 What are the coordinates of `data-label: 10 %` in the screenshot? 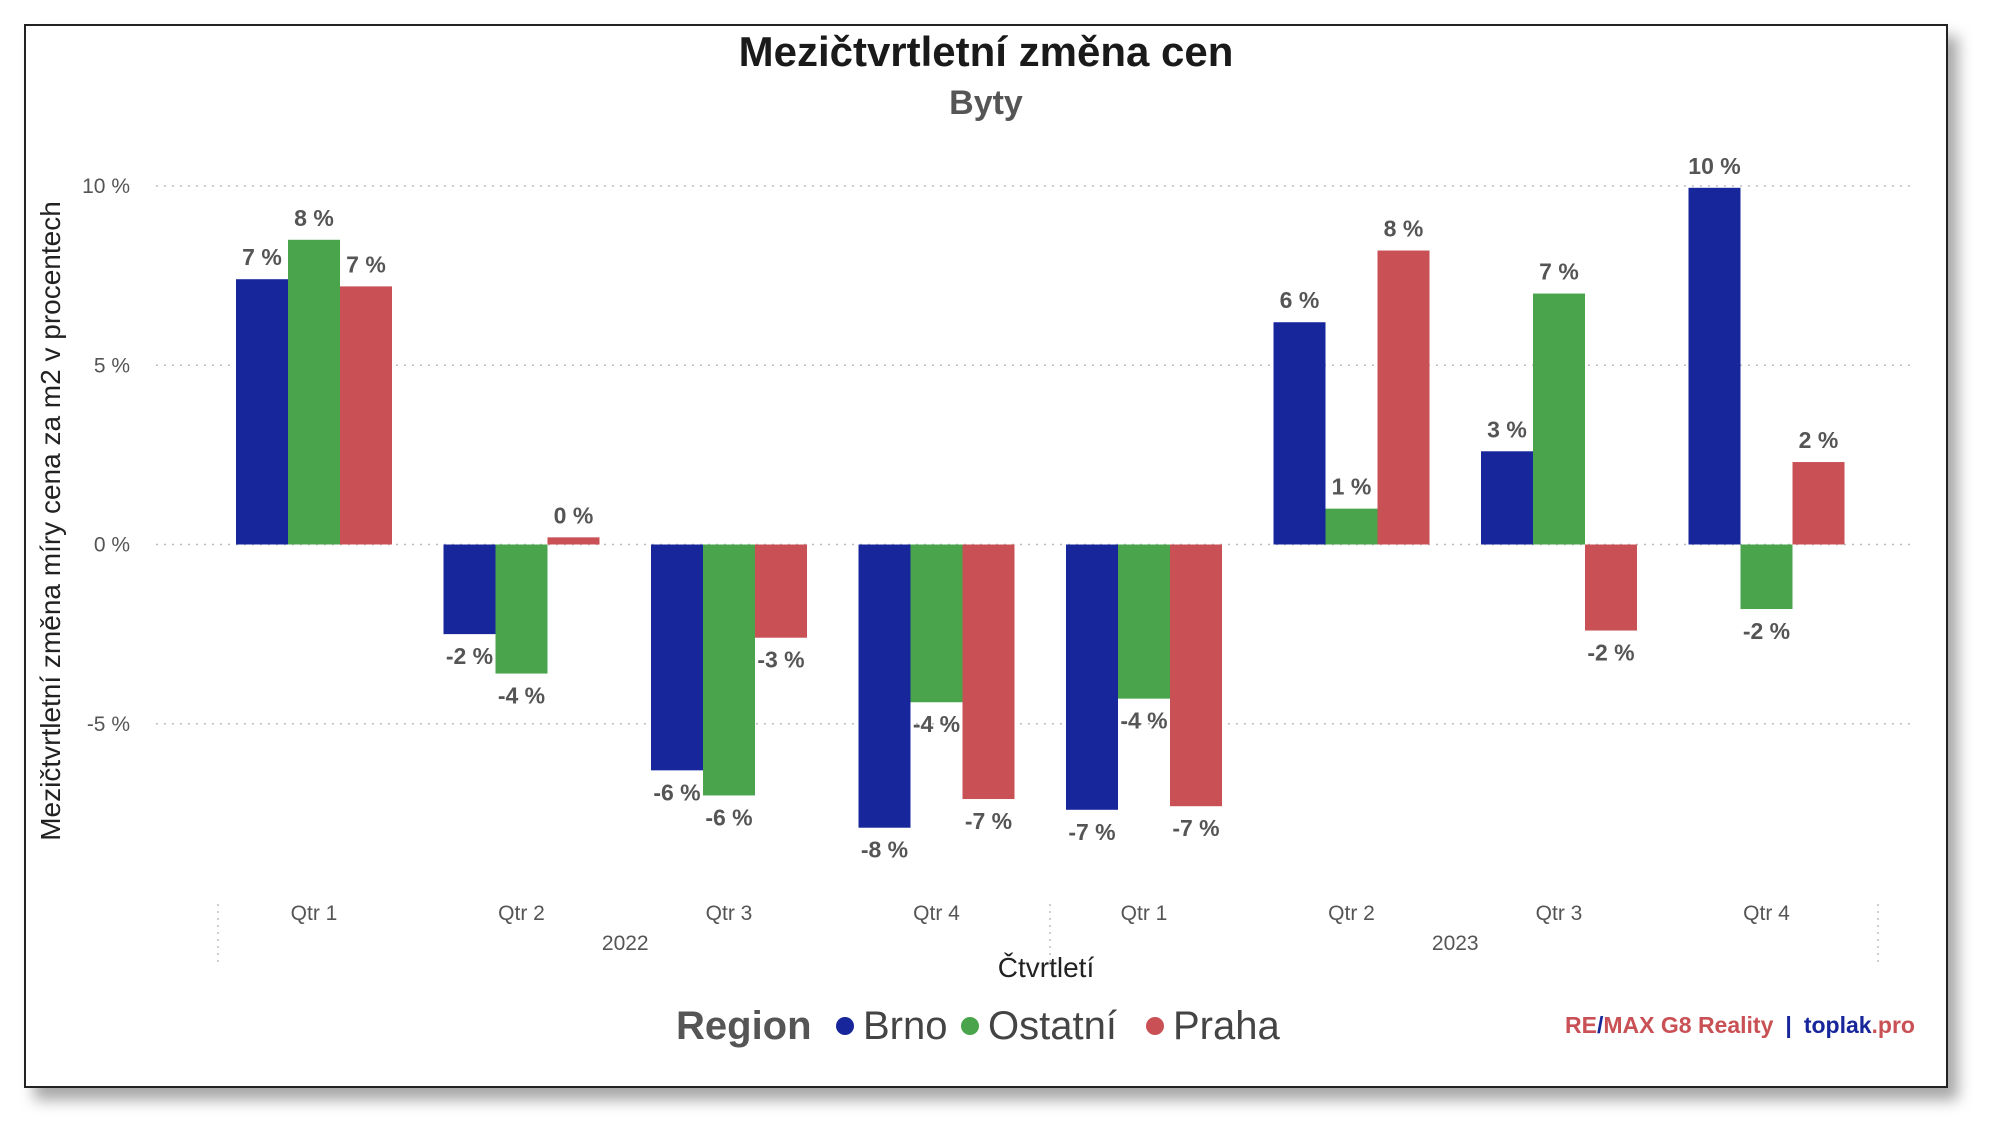 It's located at (1714, 166).